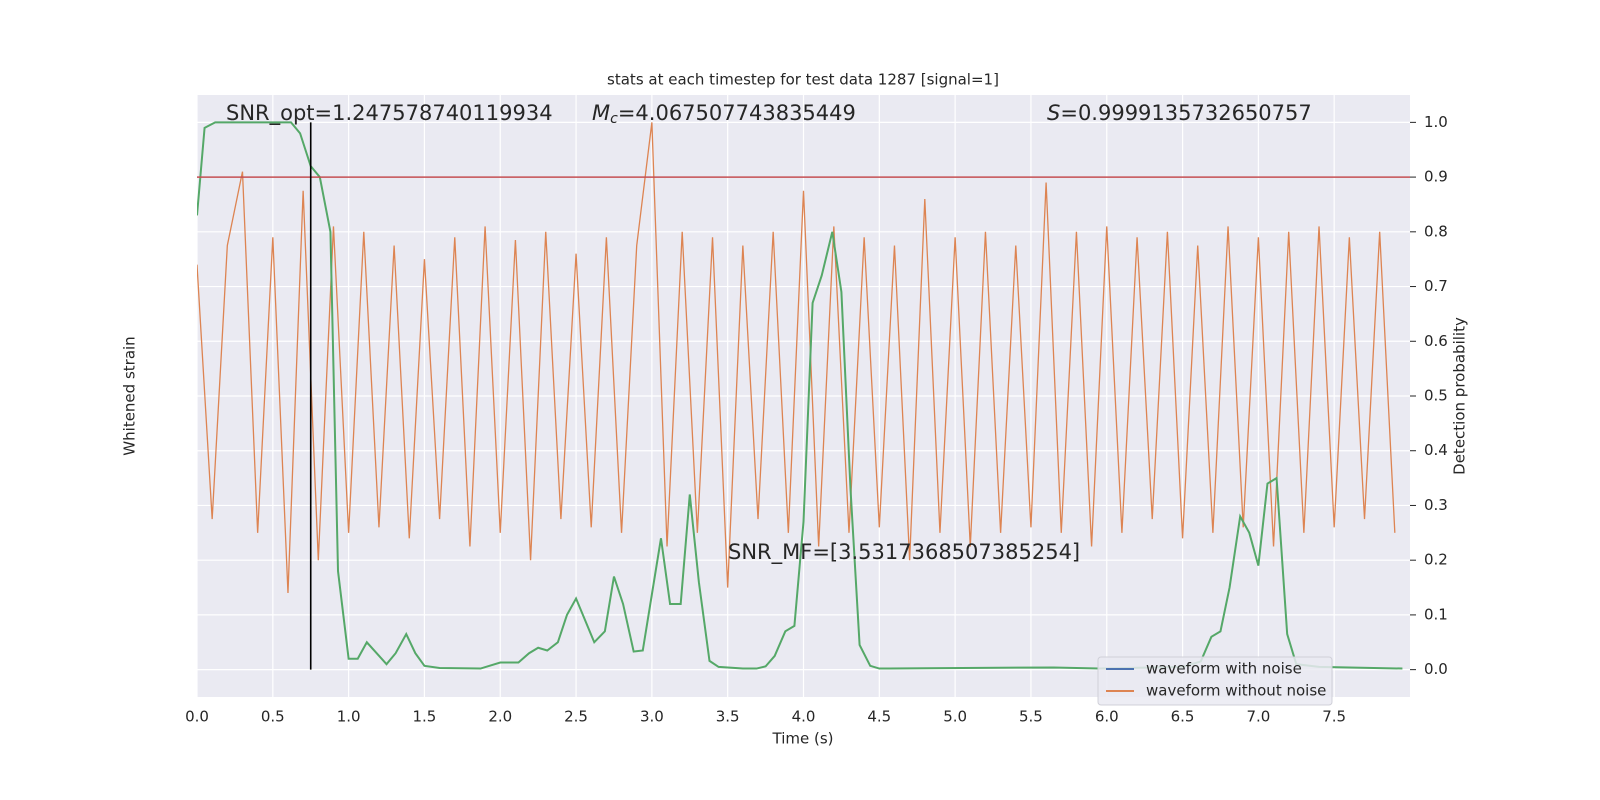 Image resolution: width=1600 pixels, height=800 pixels. I want to click on y2-tick-label: 0.6, so click(1436, 341).